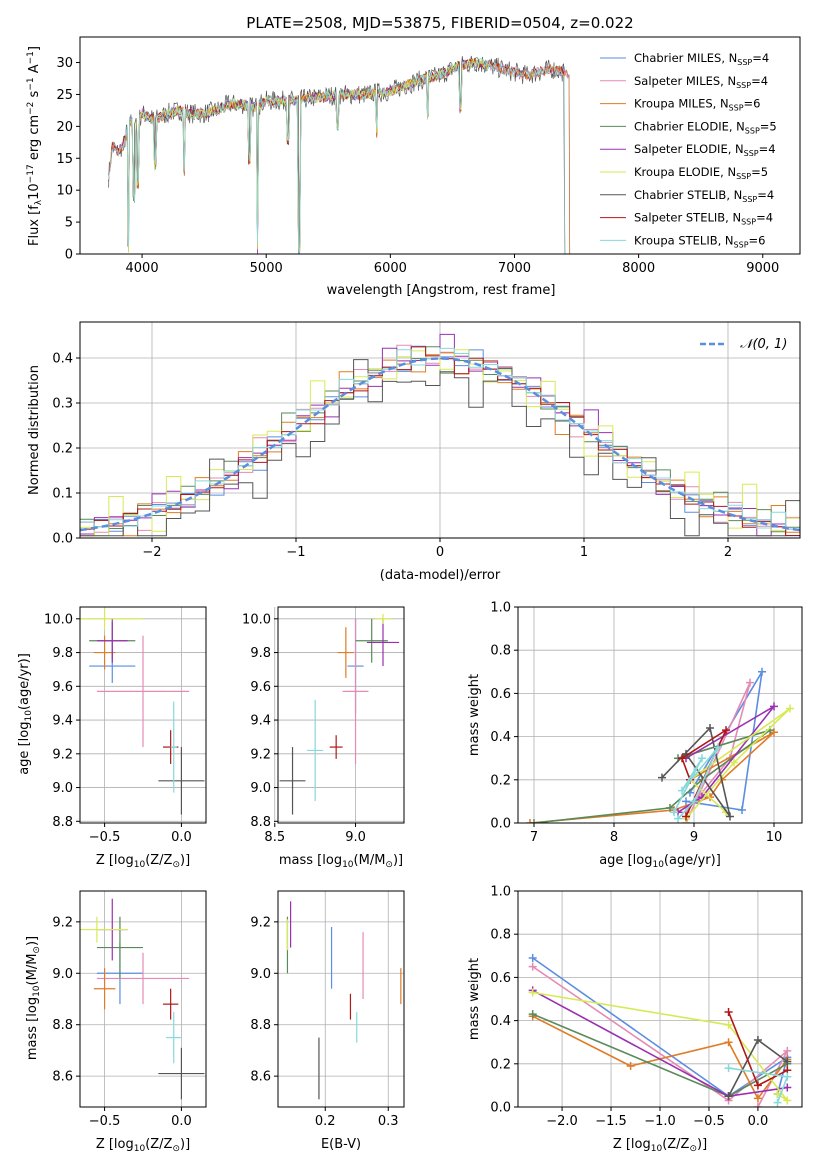  Describe the element at coordinates (266, 268) in the screenshot. I see `x-tick-label: 5000` at that location.